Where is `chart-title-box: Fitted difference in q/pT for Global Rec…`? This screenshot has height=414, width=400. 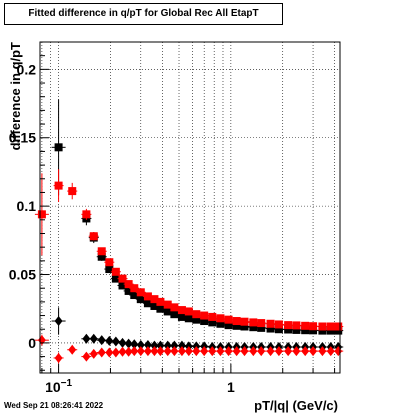
chart-title-box: Fitted difference in q/pT for Global Rec… is located at coordinates (143, 14).